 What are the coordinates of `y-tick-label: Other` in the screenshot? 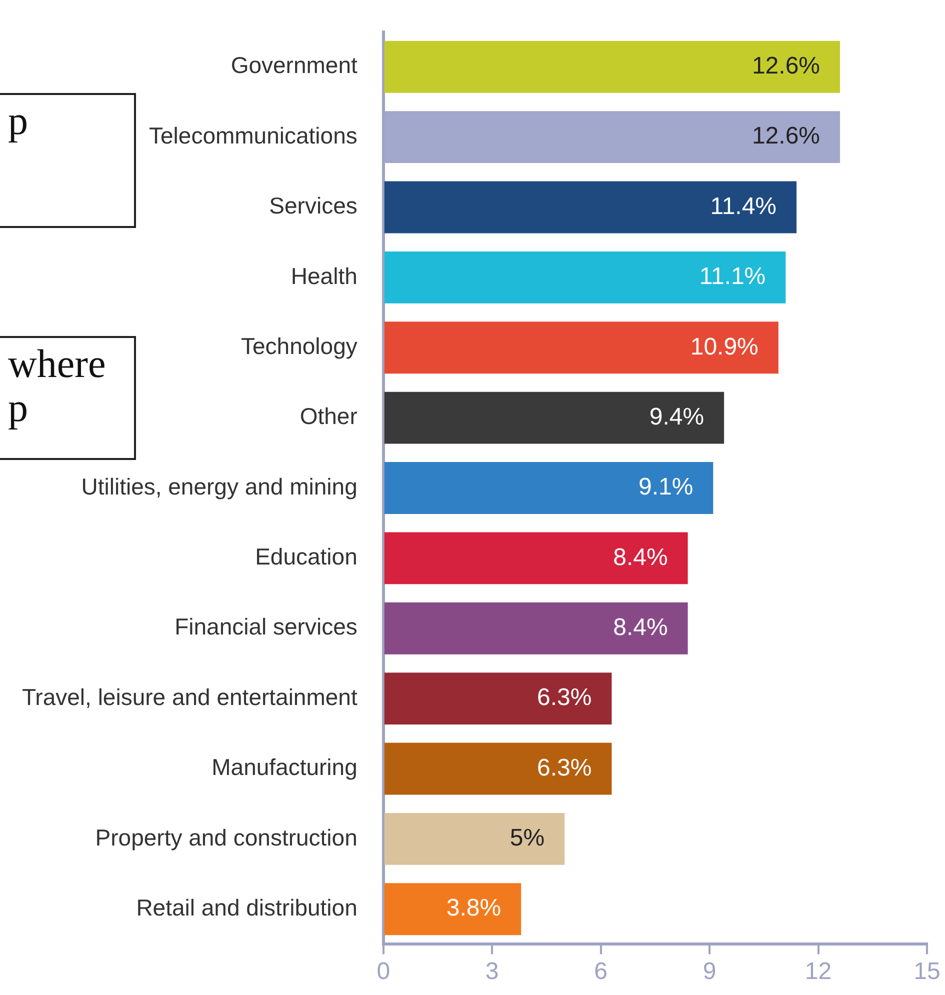 It's located at (329, 416).